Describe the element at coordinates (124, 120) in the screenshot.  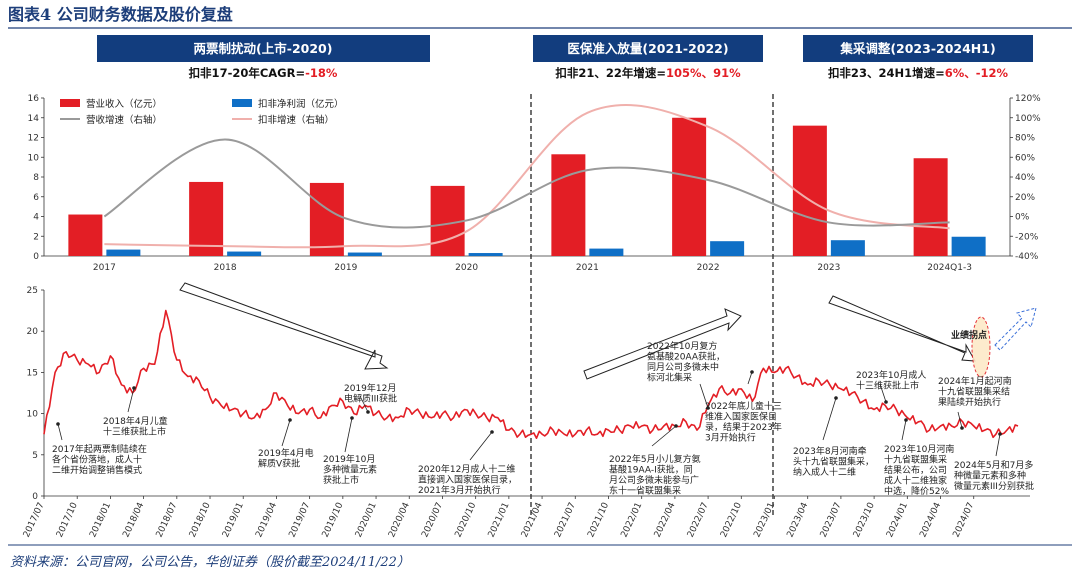
I see `legend-label: 营收增速（右轴）` at that location.